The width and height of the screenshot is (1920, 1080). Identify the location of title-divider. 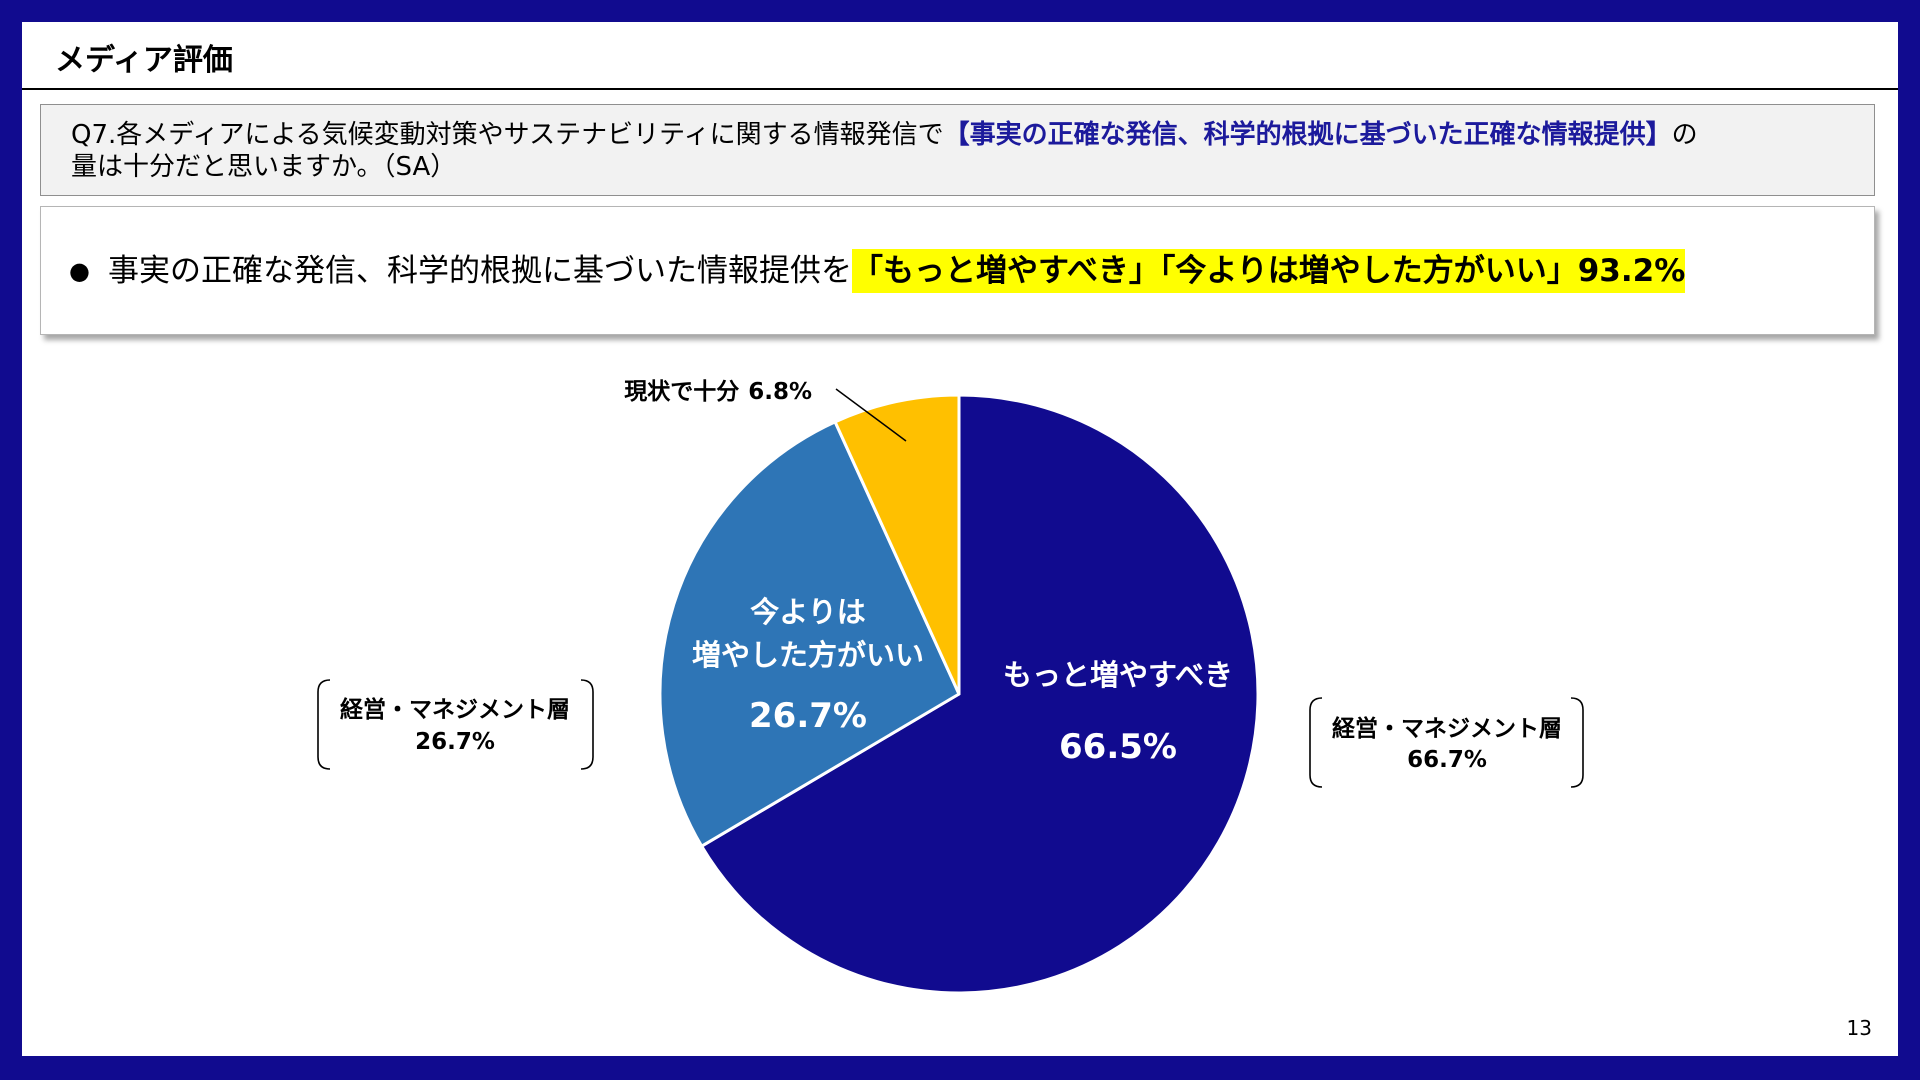
(960, 89).